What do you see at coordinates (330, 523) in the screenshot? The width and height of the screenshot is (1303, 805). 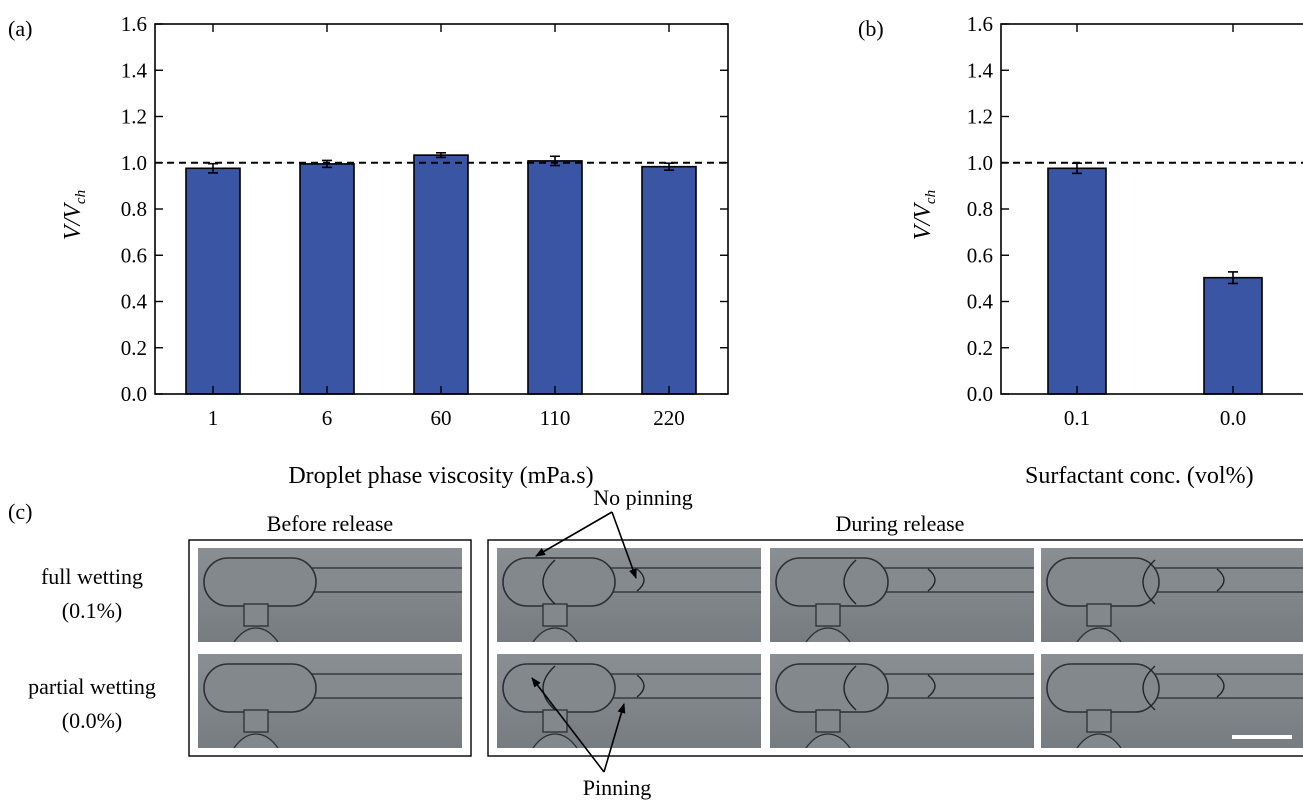 I see `before-release-title: Before release` at bounding box center [330, 523].